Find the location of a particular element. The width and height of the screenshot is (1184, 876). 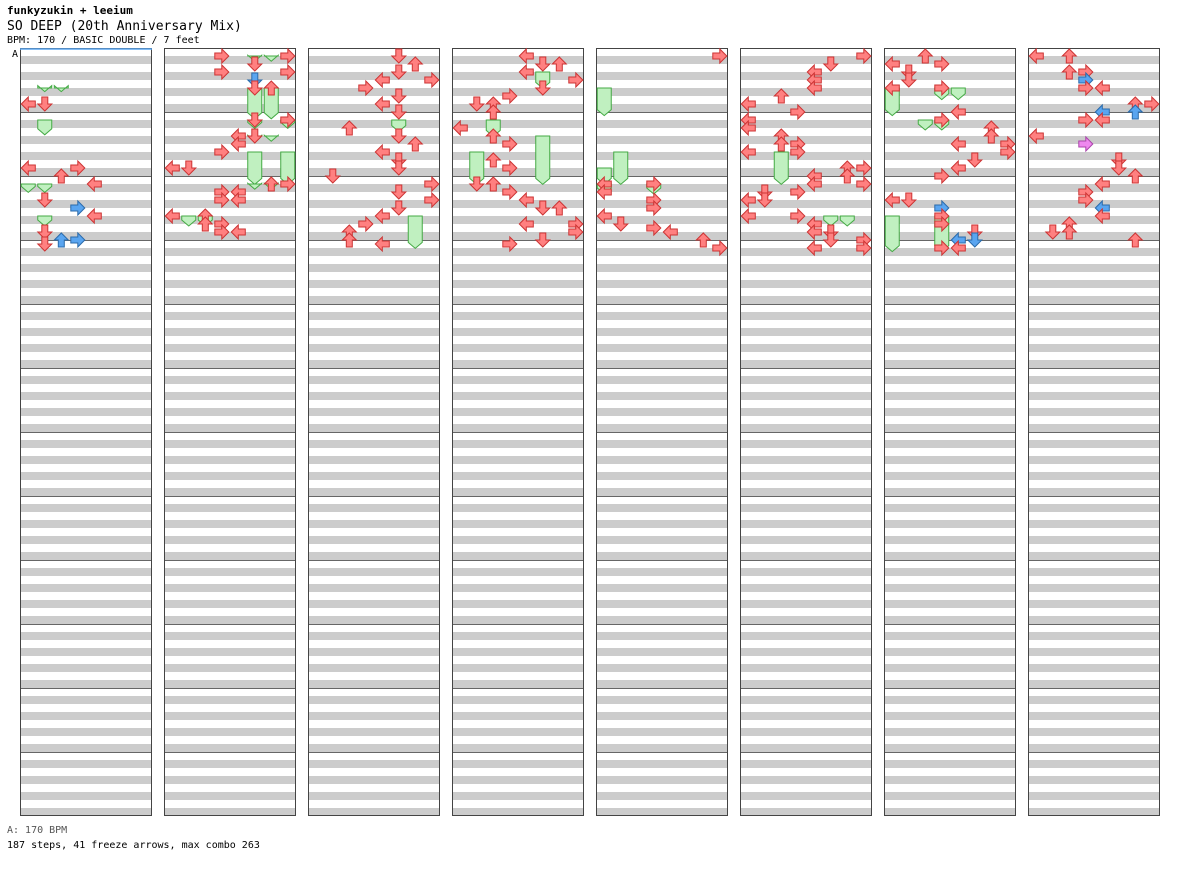

bpm-marker: A is located at coordinates (15, 54).